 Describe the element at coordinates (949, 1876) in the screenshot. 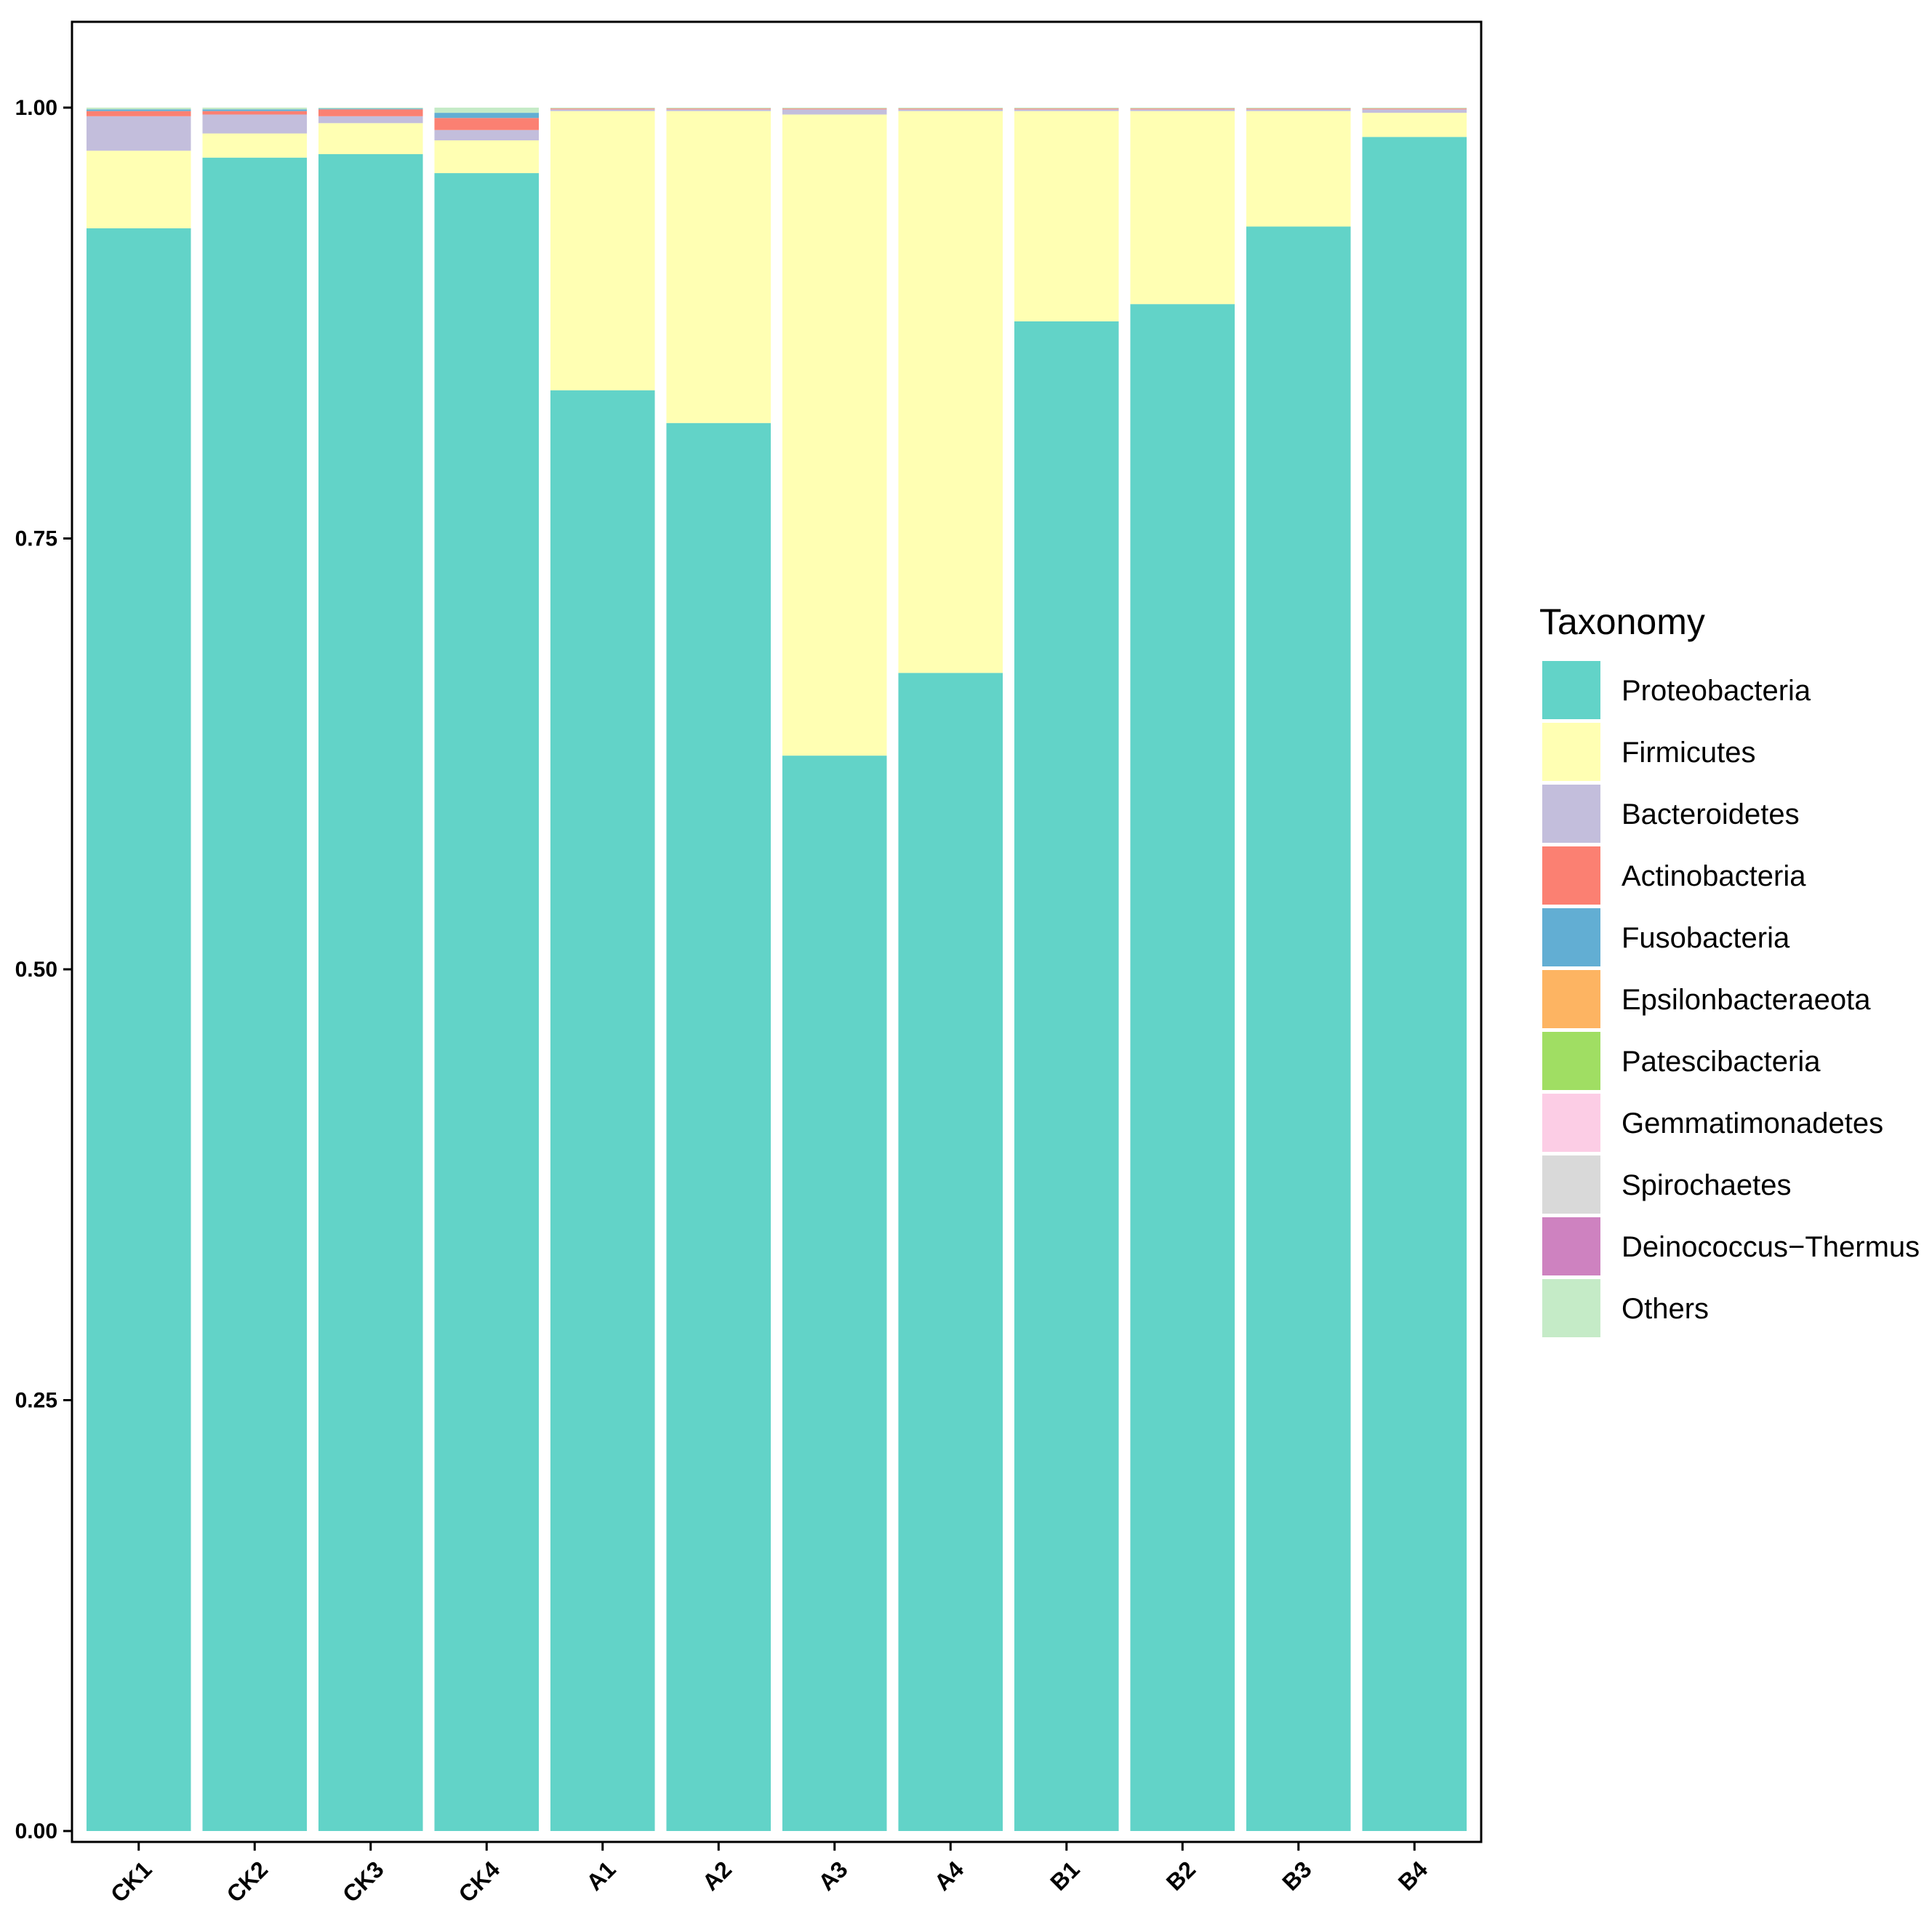

I see `x-tick-label-a4: A4` at that location.